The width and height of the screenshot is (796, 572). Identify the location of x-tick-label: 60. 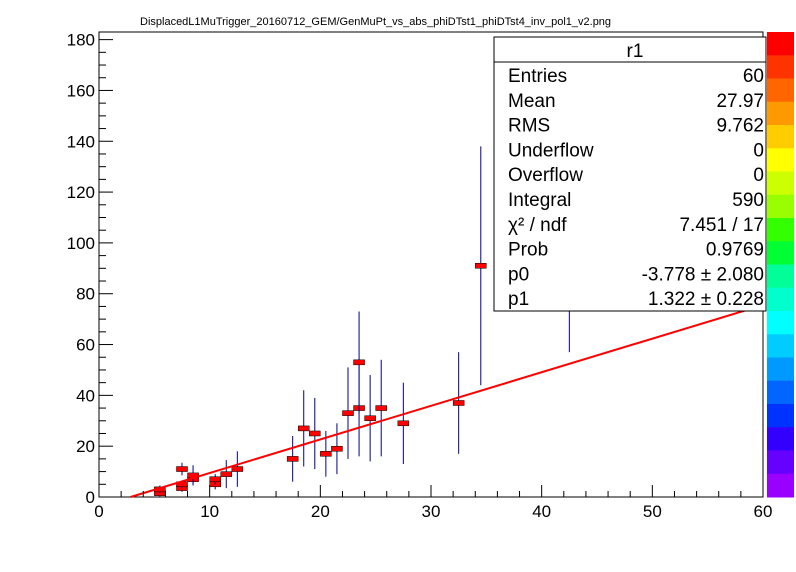
(763, 511).